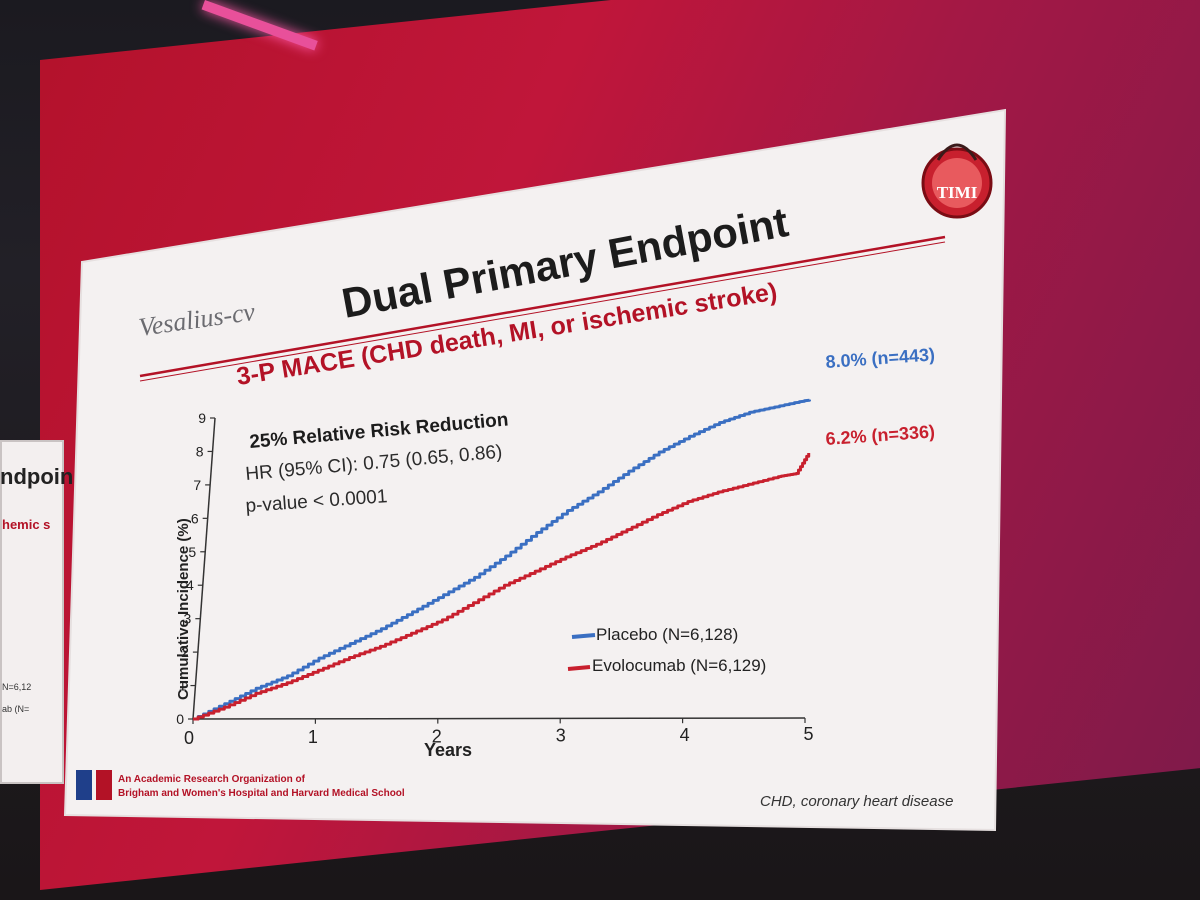  I want to click on x-tick-label: 0, so click(189, 738).